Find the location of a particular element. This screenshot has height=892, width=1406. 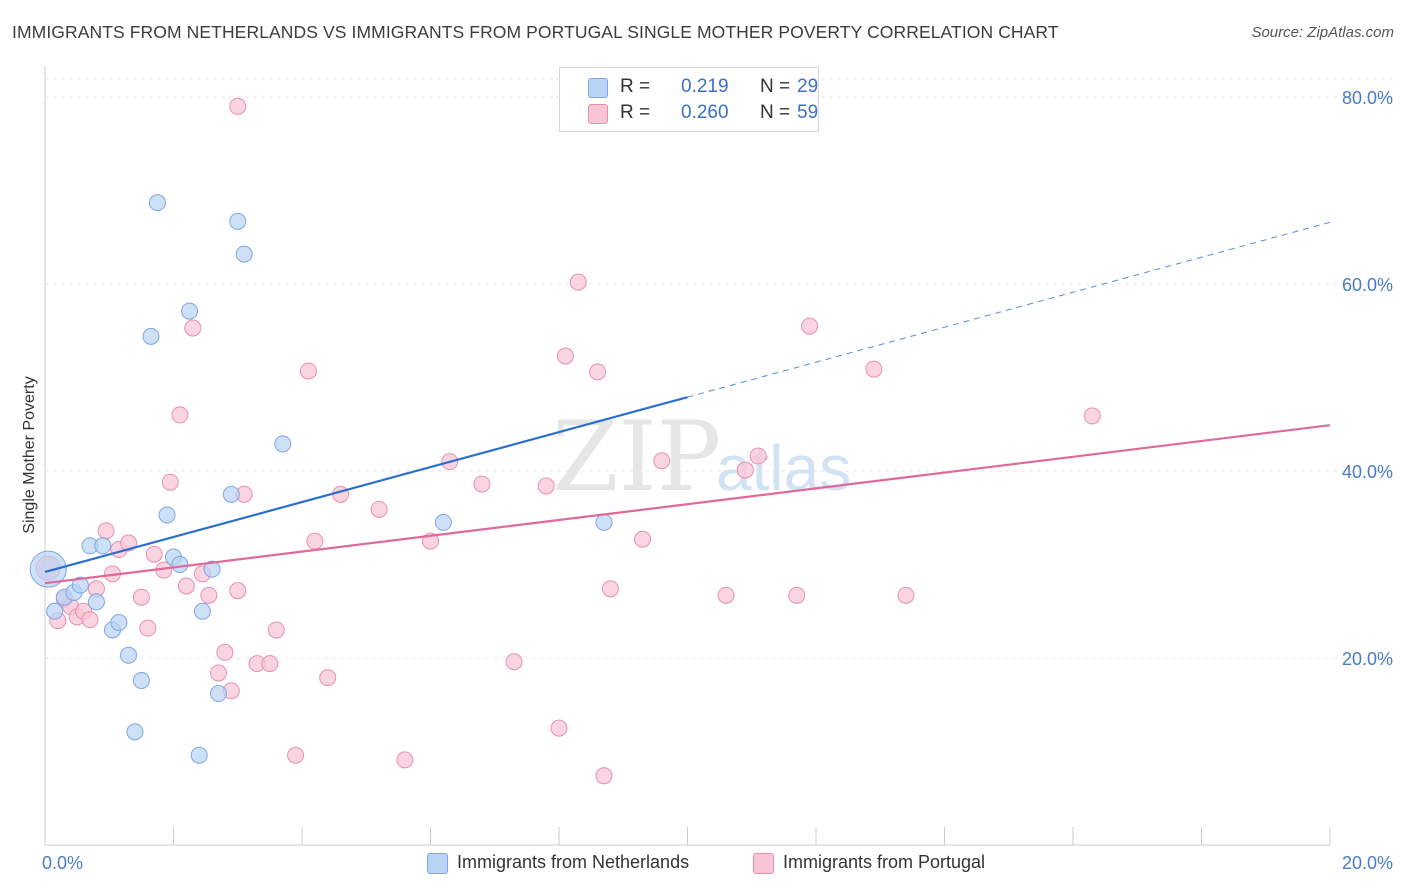

stats-legend: R = 0.219 N = 29 R = 0.260 N = 59 is located at coordinates (689, 99).